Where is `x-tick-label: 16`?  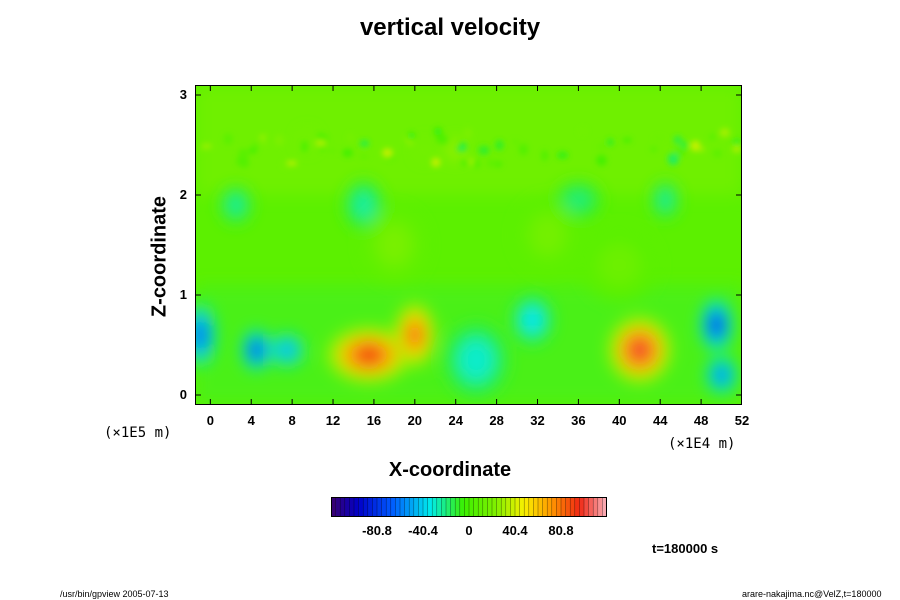
x-tick-label: 16 is located at coordinates (374, 420).